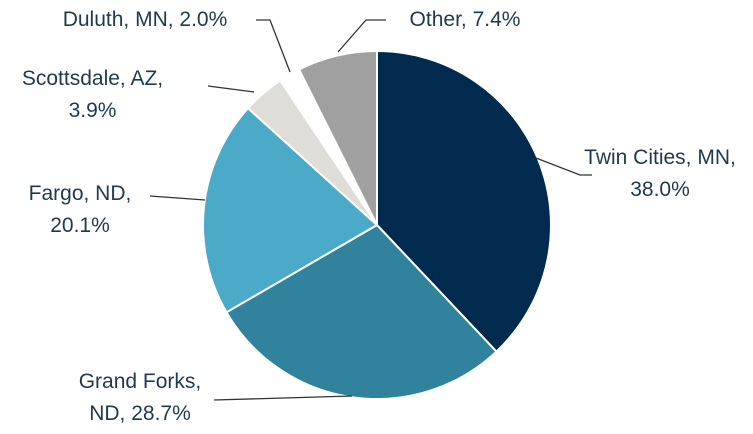  Describe the element at coordinates (465, 19) in the screenshot. I see `data-label: Other, 7.4%` at that location.